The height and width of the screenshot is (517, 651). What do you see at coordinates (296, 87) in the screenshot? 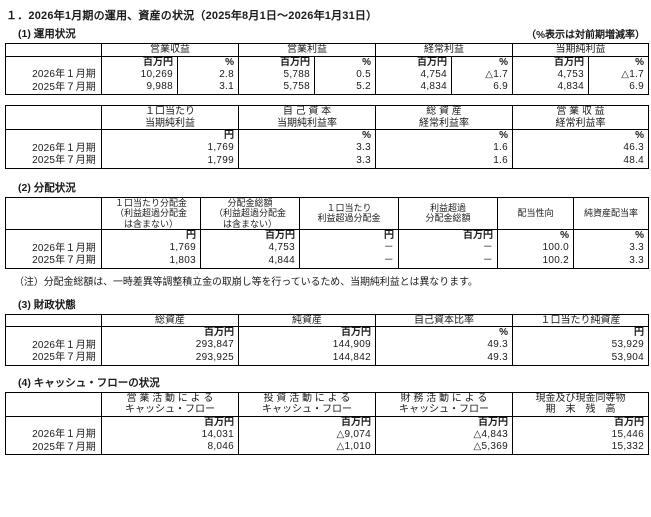
I see `cell-value: 5,758` at bounding box center [296, 87].